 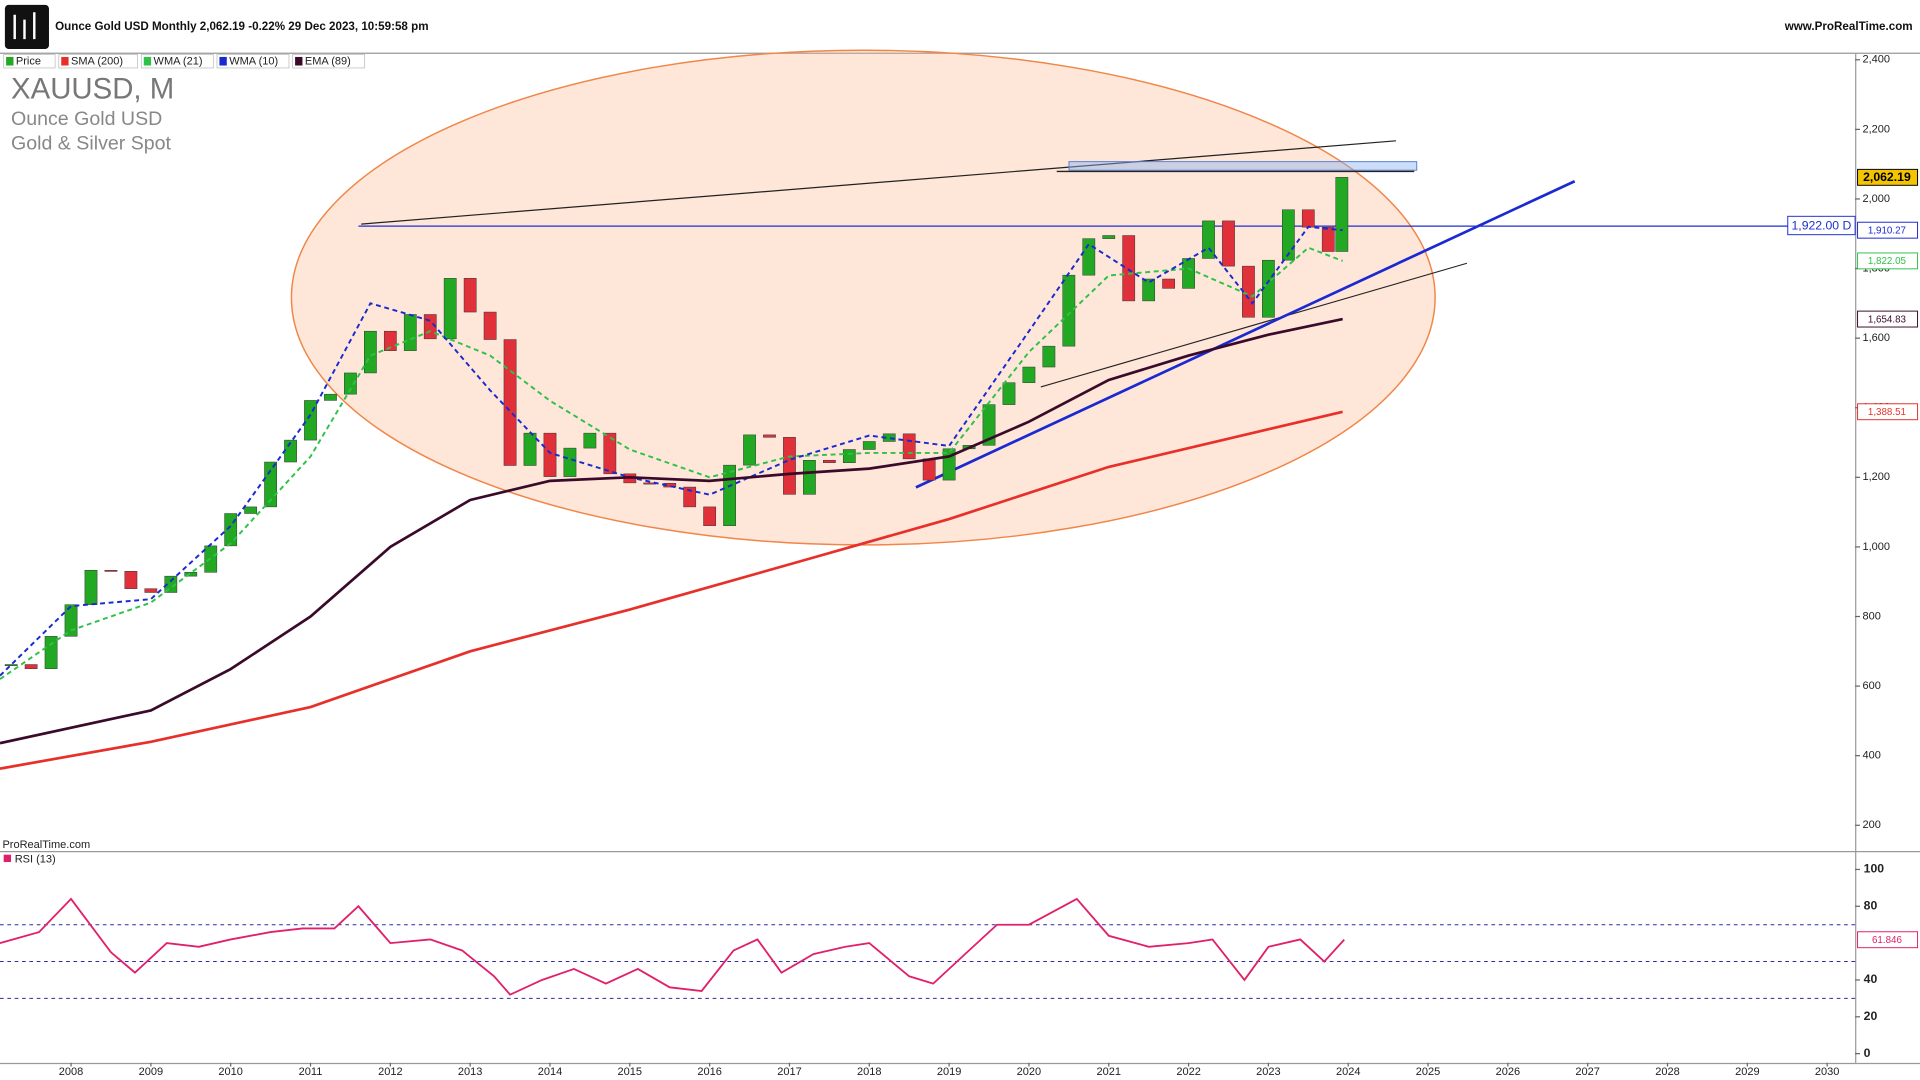 I want to click on y-tick-label: 800, so click(x=1871, y=616).